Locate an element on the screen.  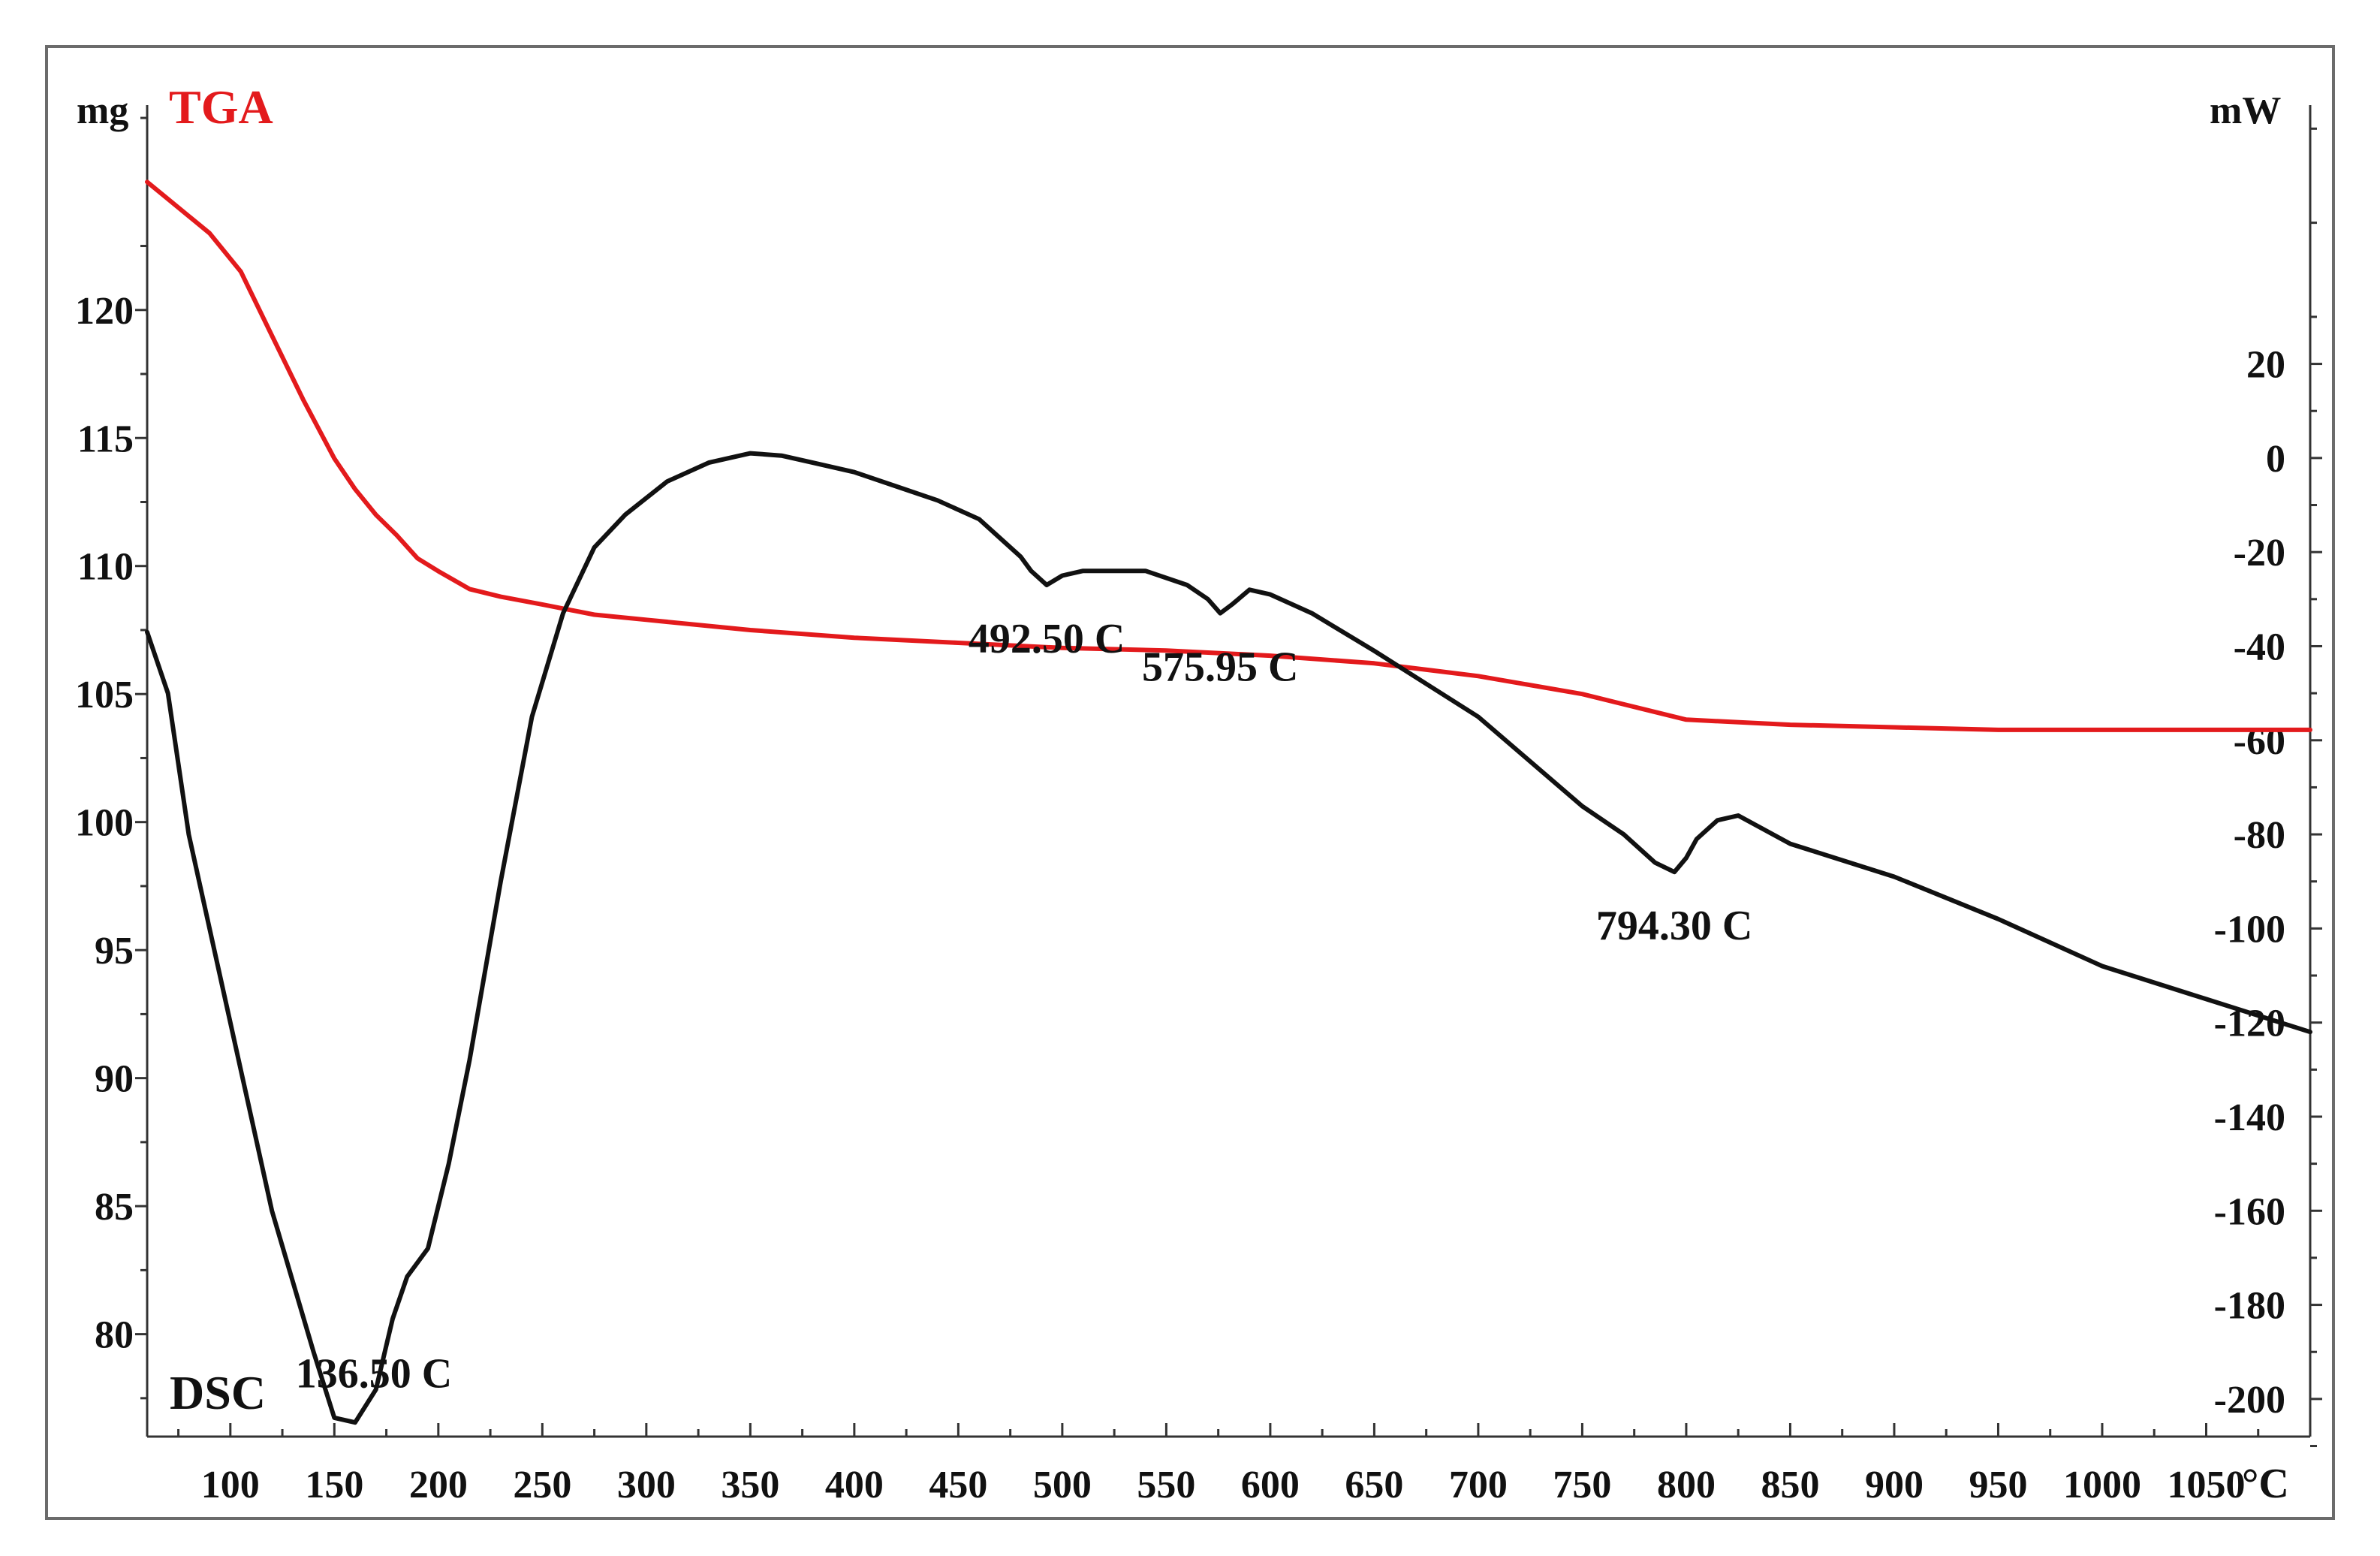
right-tick-label: -120 is located at coordinates (2249, 1024).